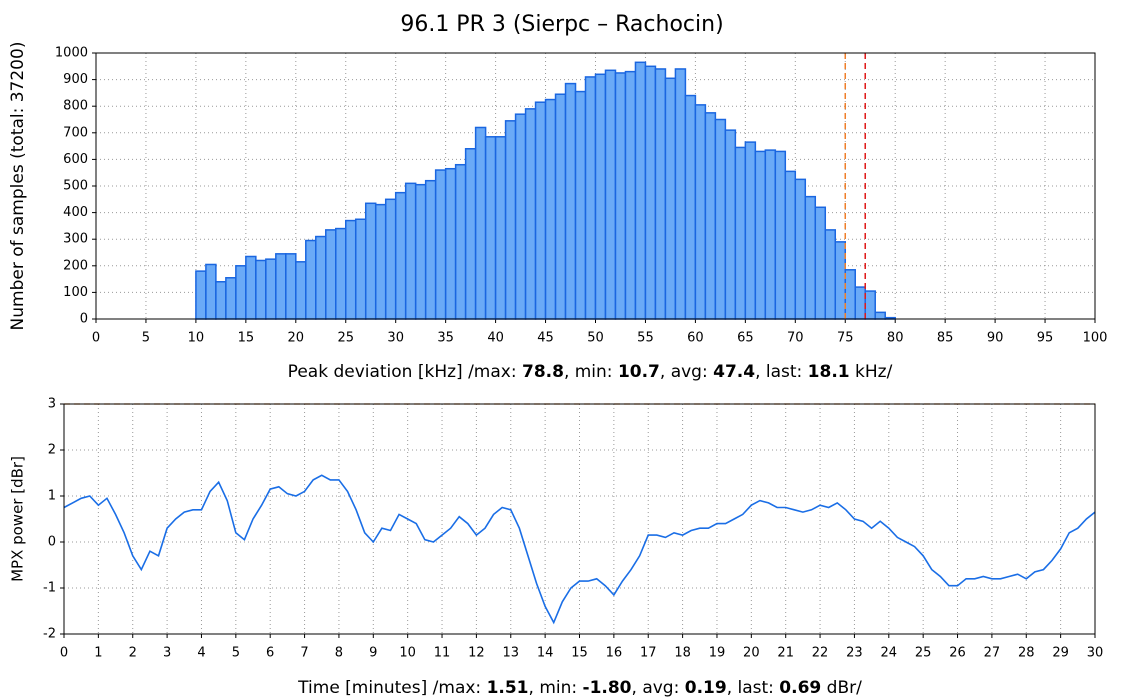 The image size is (1125, 700). I want to click on x-axis-label-part: 0.69, so click(800, 688).